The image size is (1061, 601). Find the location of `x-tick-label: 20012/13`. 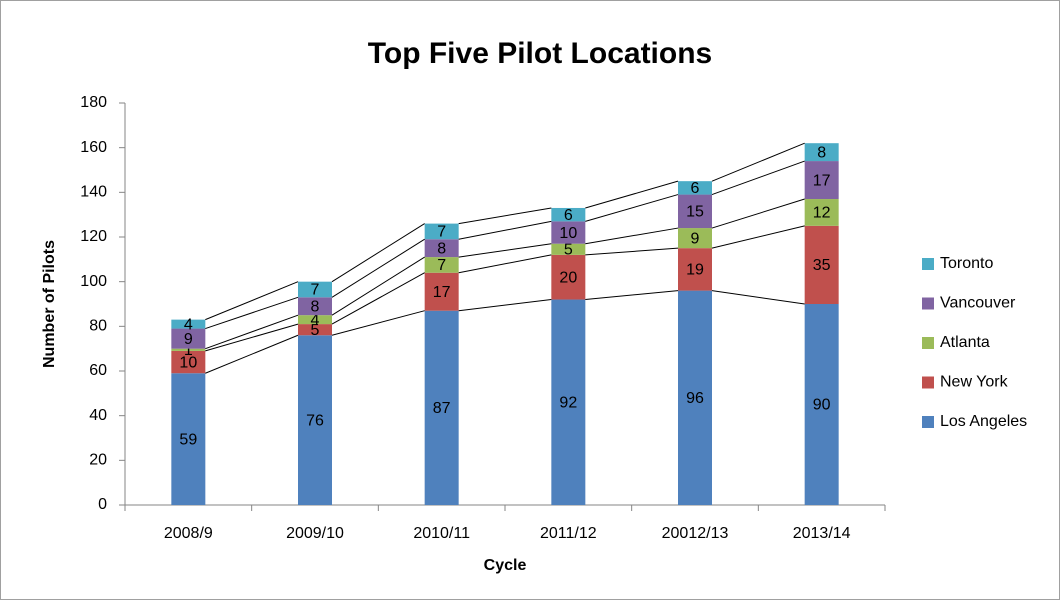

x-tick-label: 20012/13 is located at coordinates (695, 533).